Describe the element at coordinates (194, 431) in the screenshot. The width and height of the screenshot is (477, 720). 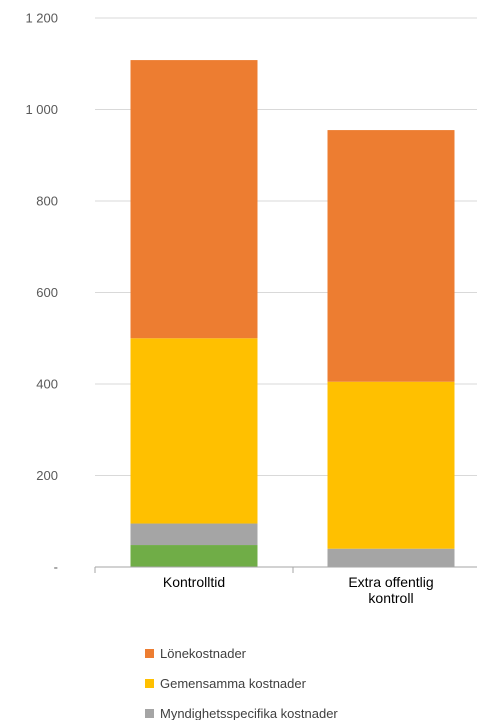
I see `bar-segment-cat0-series2` at that location.